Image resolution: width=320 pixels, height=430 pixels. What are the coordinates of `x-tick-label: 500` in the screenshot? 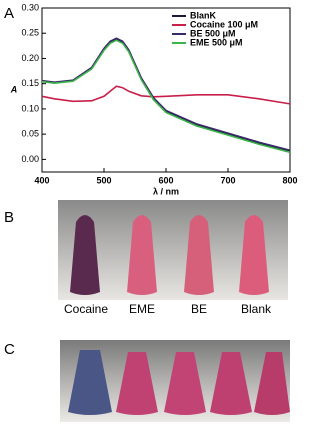 It's located at (103, 180).